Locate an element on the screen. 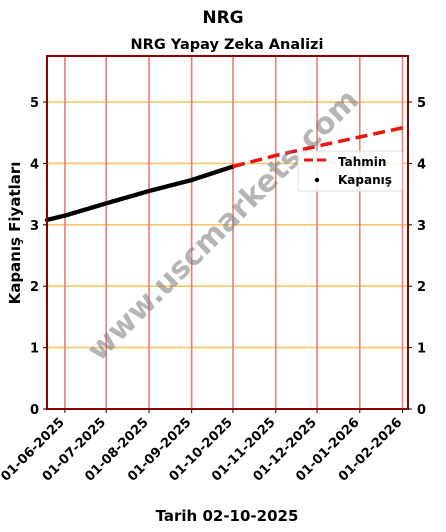 The width and height of the screenshot is (446, 532). y-tick-label: 3 is located at coordinates (34, 226).